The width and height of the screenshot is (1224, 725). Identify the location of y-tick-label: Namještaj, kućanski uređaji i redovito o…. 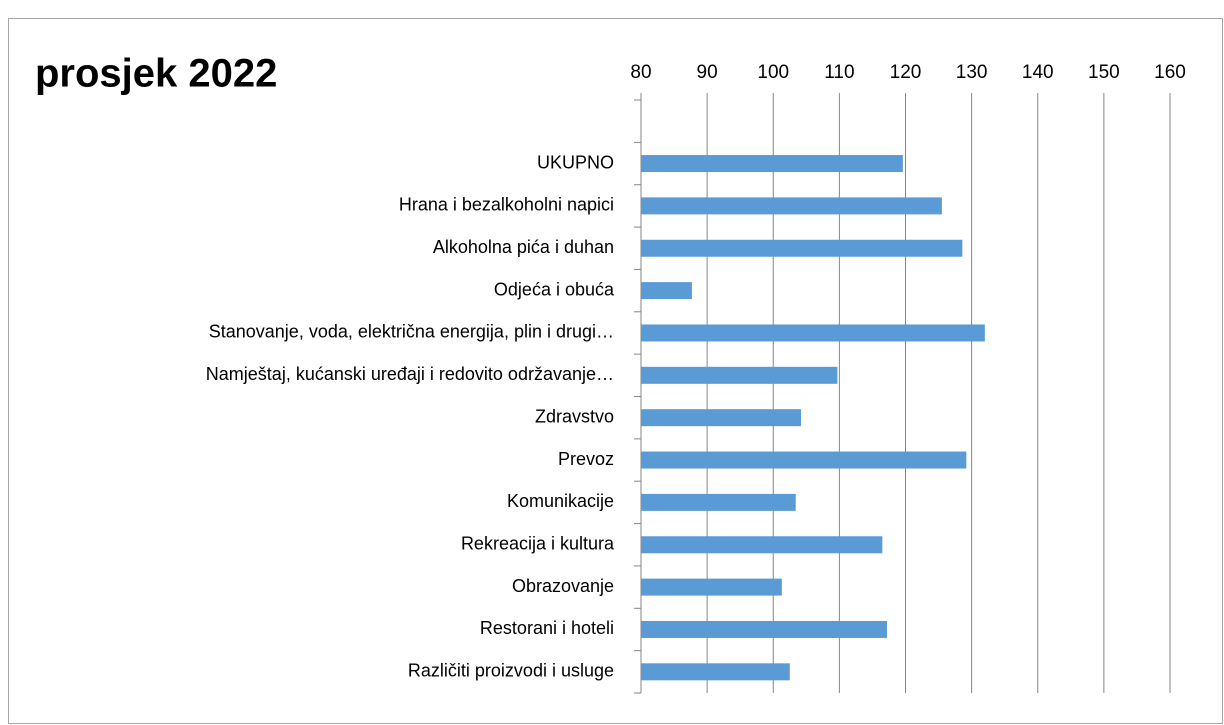
(410, 374).